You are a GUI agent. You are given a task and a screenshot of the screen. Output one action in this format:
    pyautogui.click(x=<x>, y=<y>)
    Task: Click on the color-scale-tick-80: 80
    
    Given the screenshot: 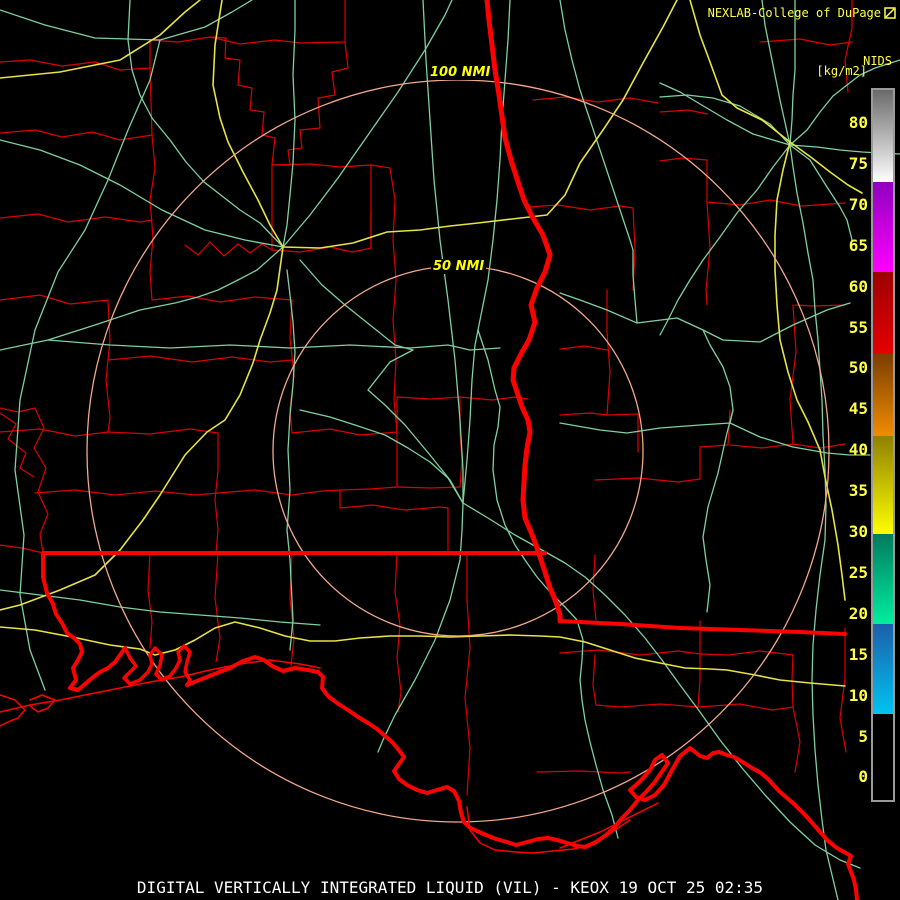 What is the action you would take?
    pyautogui.click(x=858, y=122)
    